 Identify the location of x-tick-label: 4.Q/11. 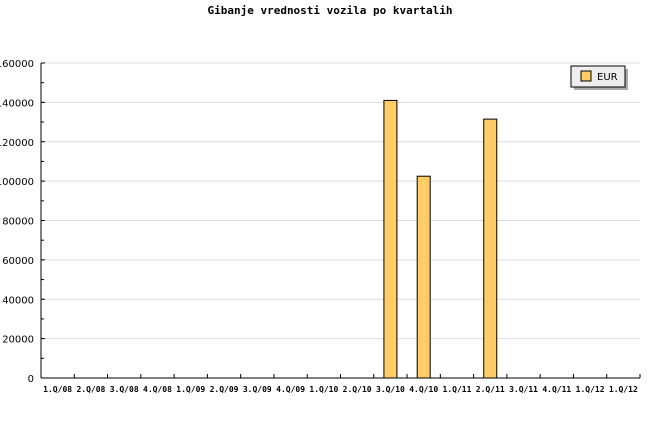
(556, 389).